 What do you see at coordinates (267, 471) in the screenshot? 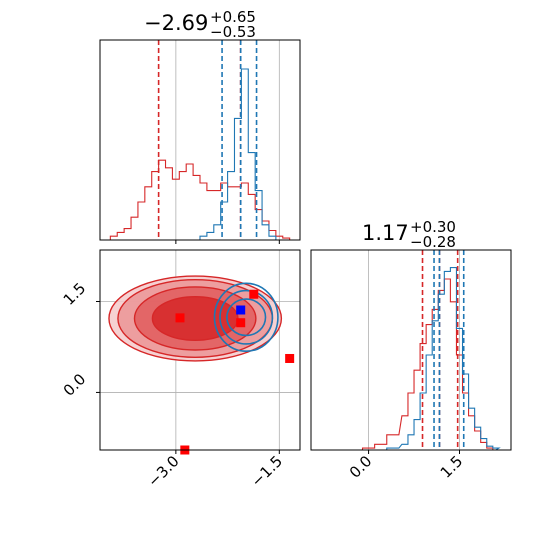
I see `x1-tick-label-1: −1.5` at bounding box center [267, 471].